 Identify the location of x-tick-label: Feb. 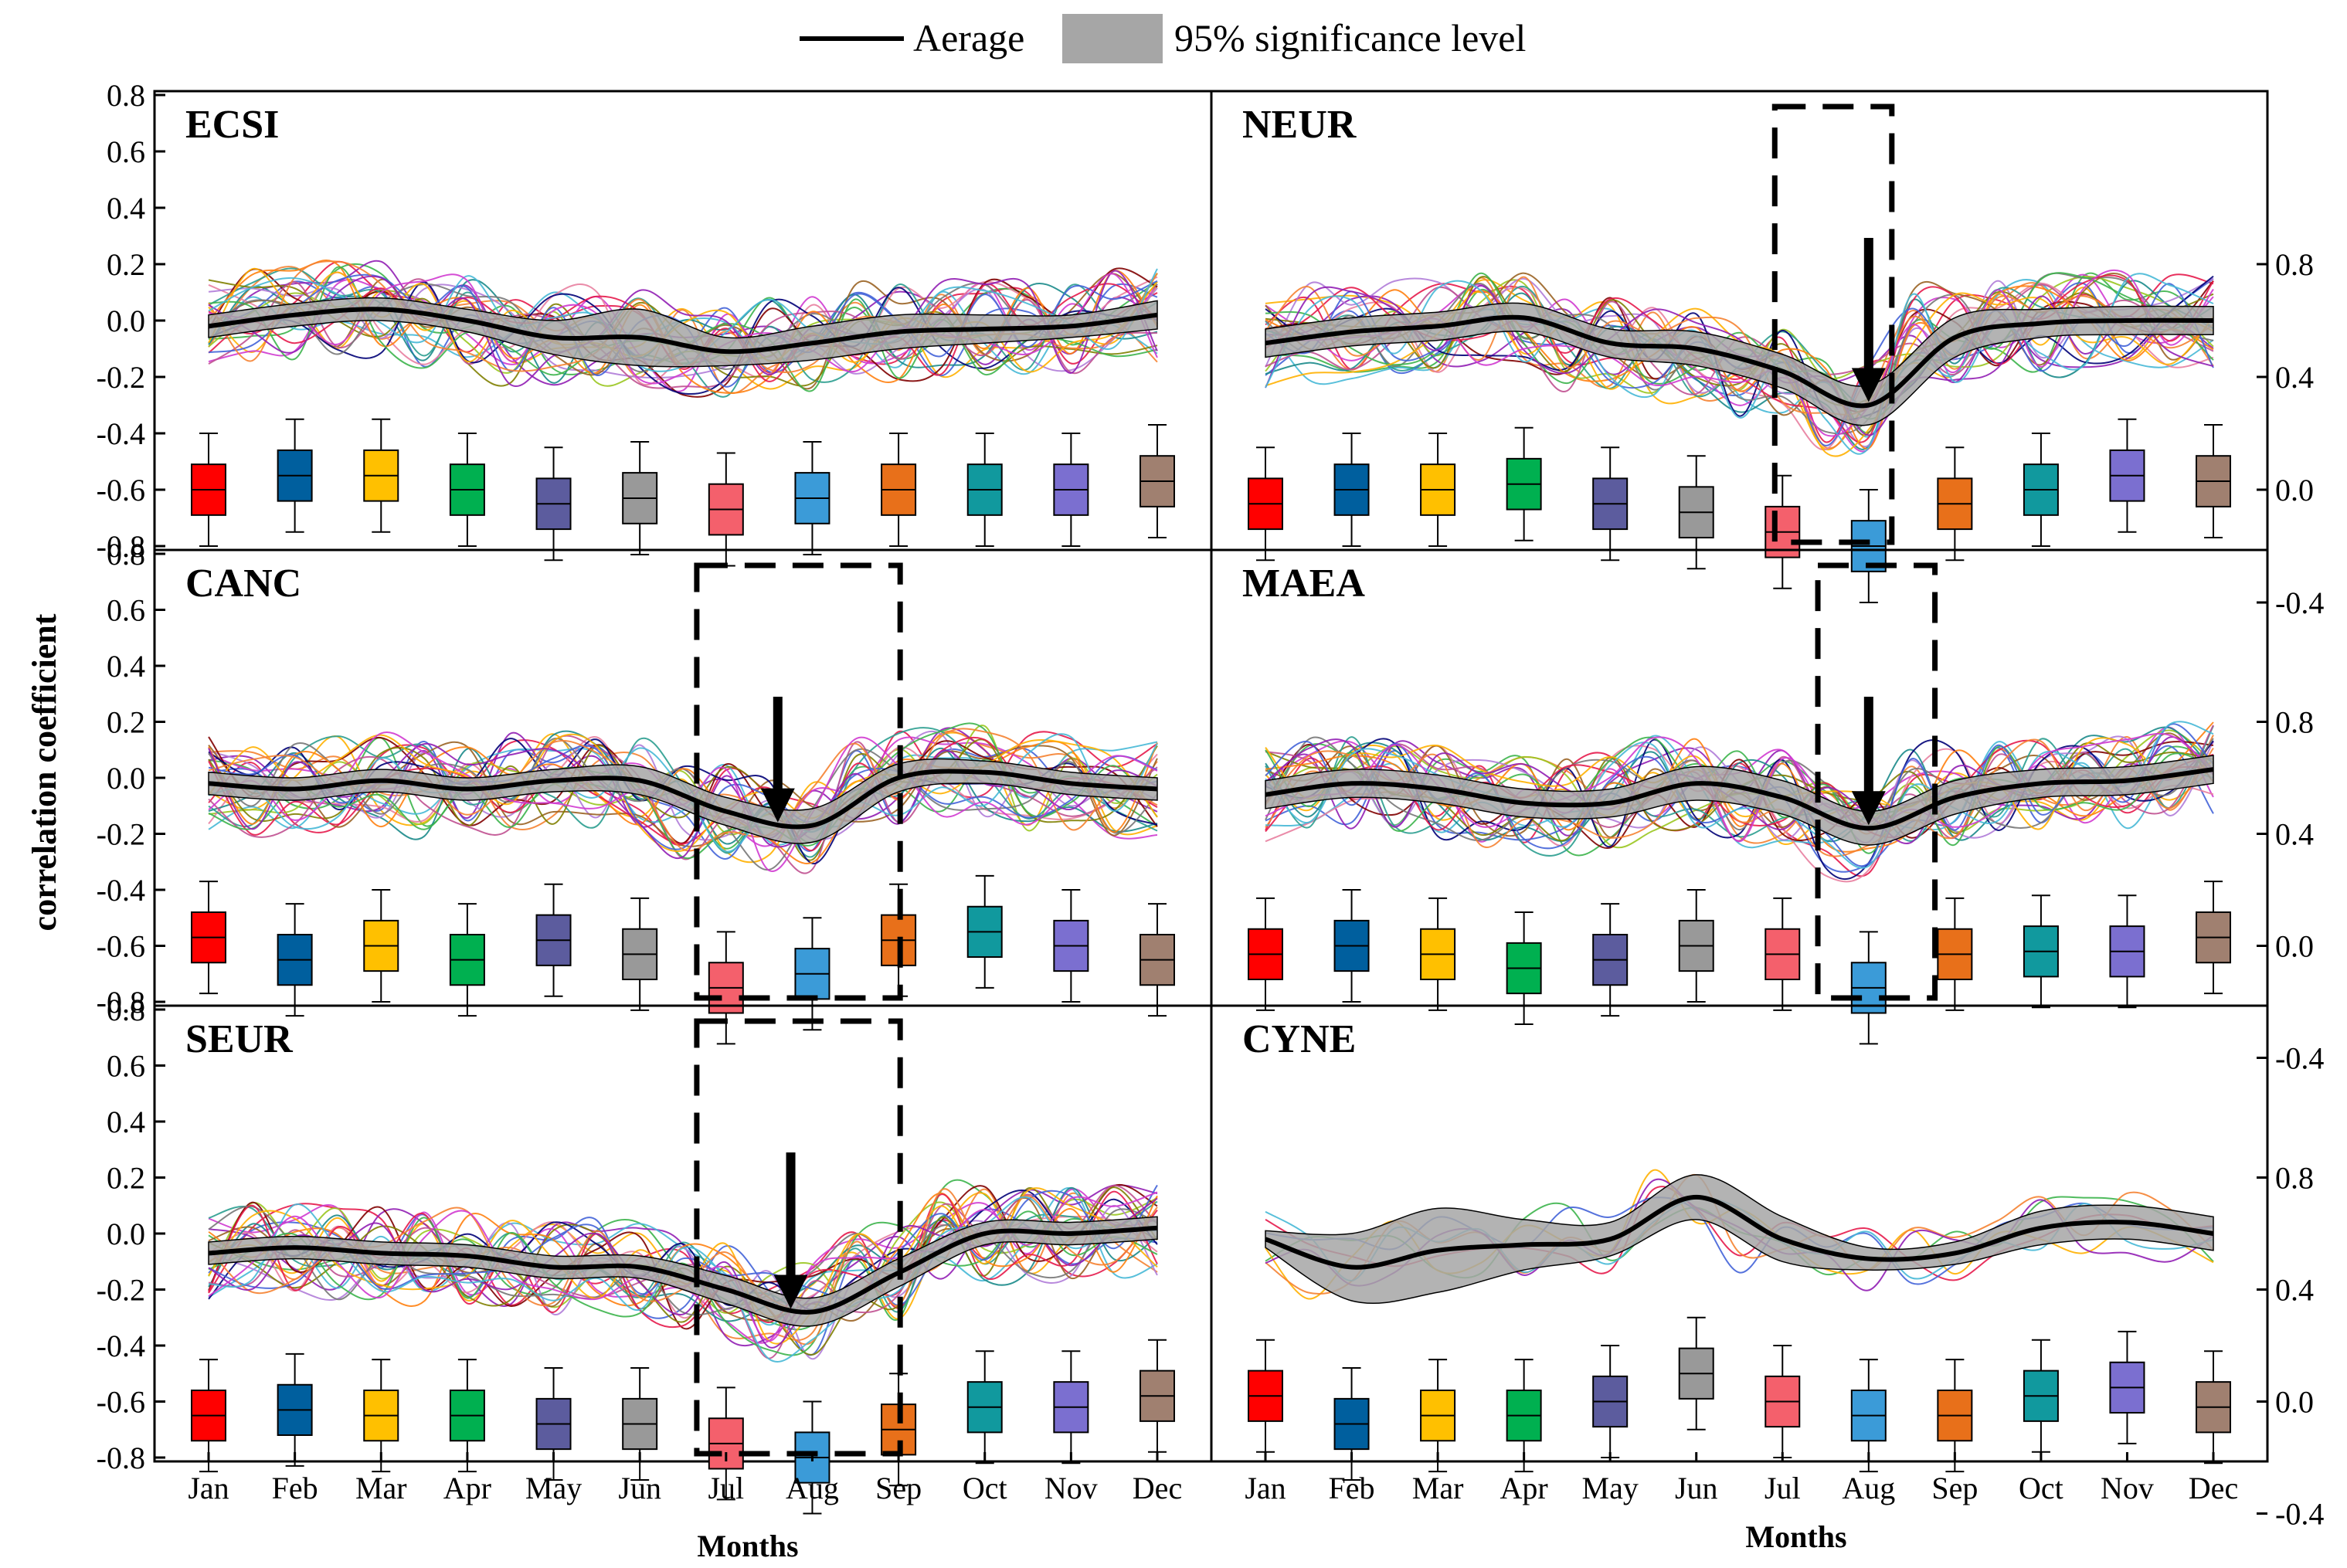
(295, 1488).